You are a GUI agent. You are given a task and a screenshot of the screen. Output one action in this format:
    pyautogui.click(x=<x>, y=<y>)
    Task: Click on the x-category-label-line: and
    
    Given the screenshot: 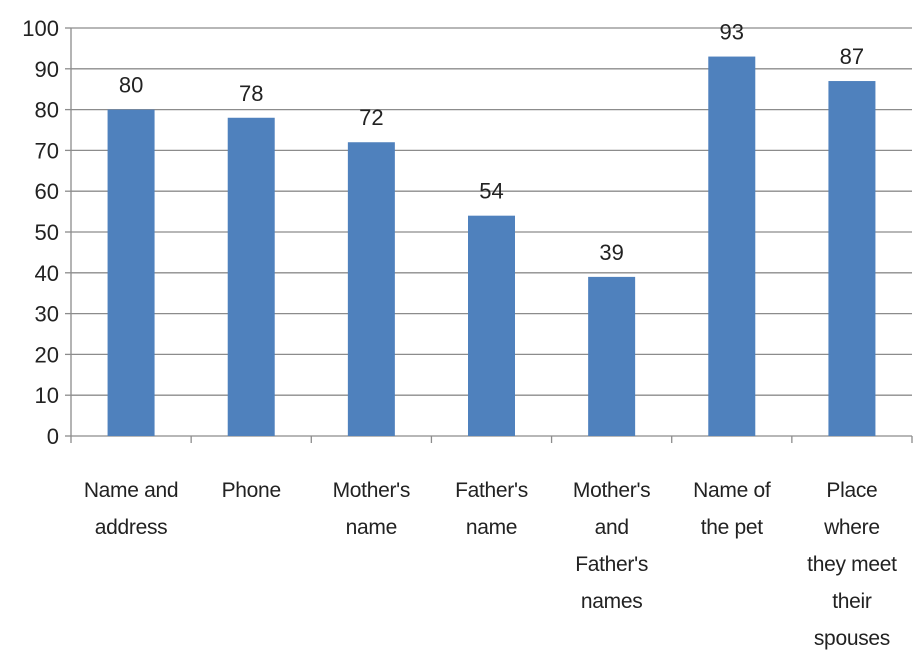 What is the action you would take?
    pyautogui.click(x=612, y=527)
    